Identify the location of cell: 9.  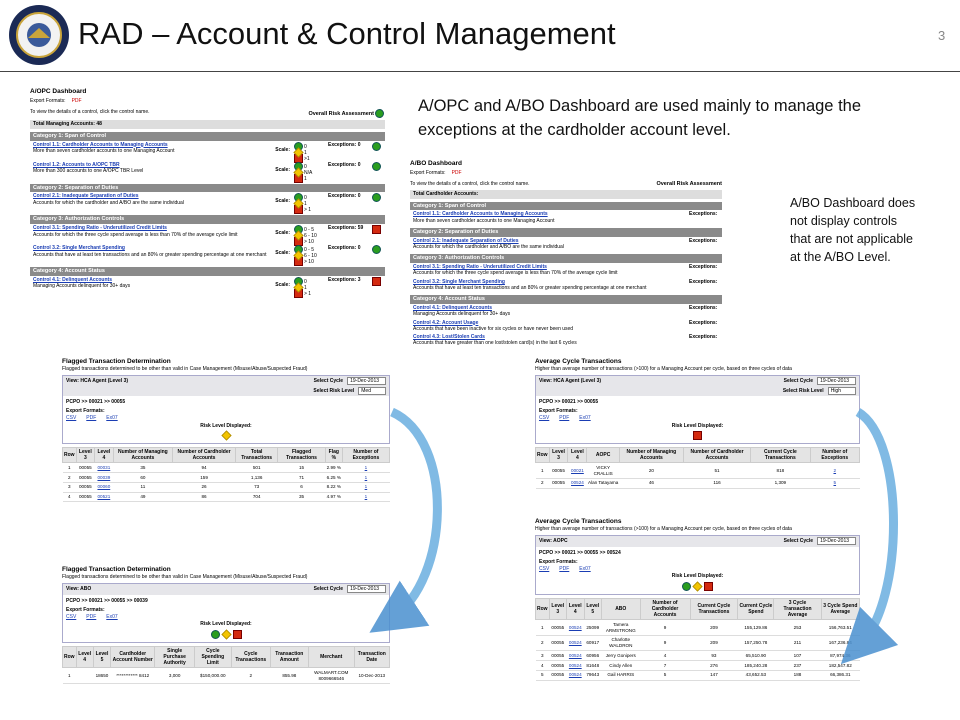
(665, 643).